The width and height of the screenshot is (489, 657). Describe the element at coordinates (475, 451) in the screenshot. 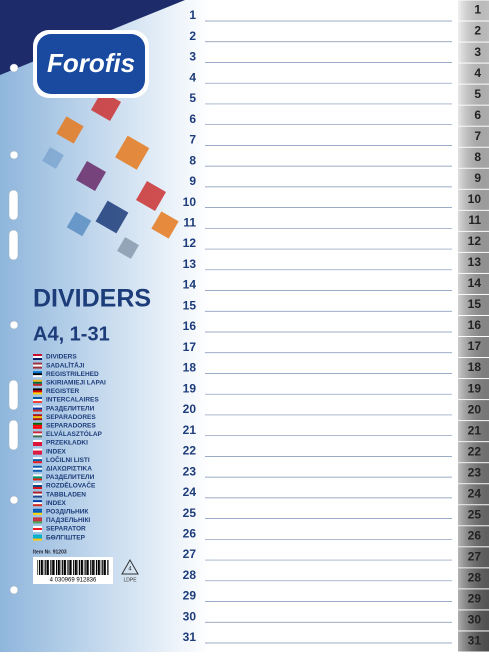

I see `tab-label: 22` at that location.